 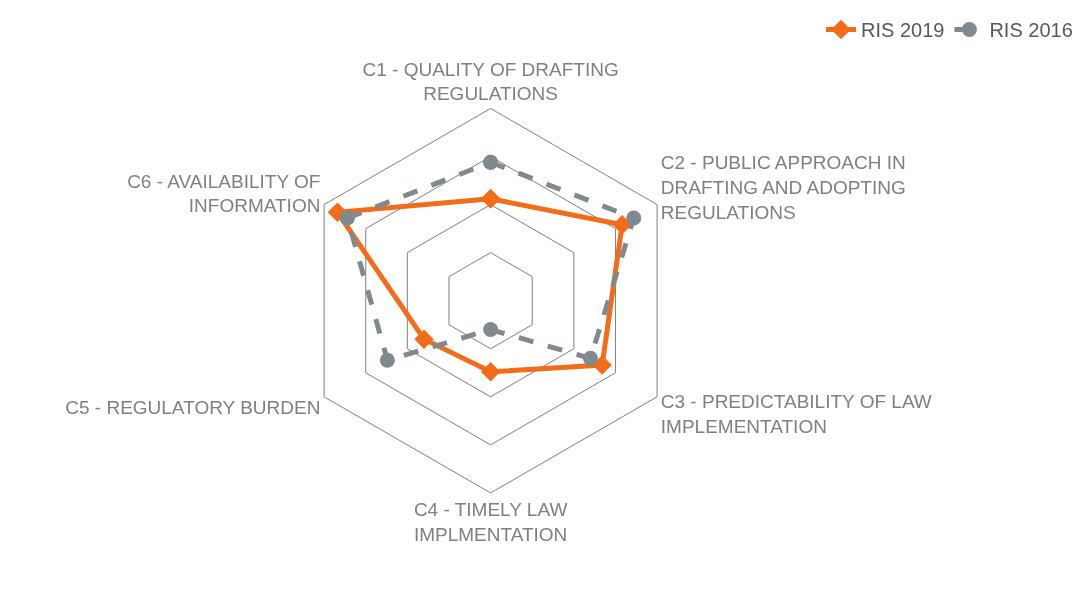 What do you see at coordinates (796, 414) in the screenshot?
I see `spoke-label: C3 - PREDICTABILITY OF LAW IMPLEMENTATION` at bounding box center [796, 414].